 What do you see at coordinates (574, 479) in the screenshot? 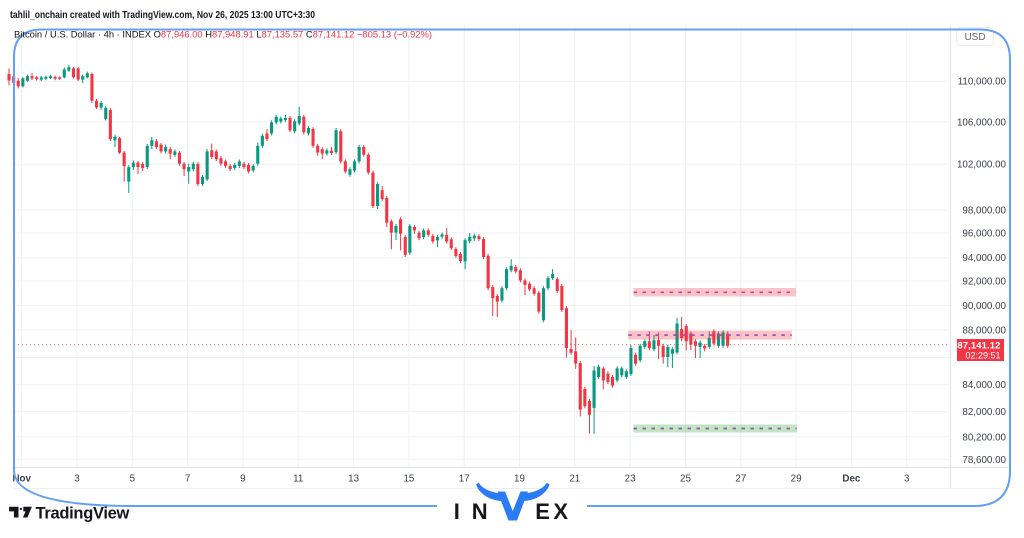
I see `svg-text: 21` at bounding box center [574, 479].